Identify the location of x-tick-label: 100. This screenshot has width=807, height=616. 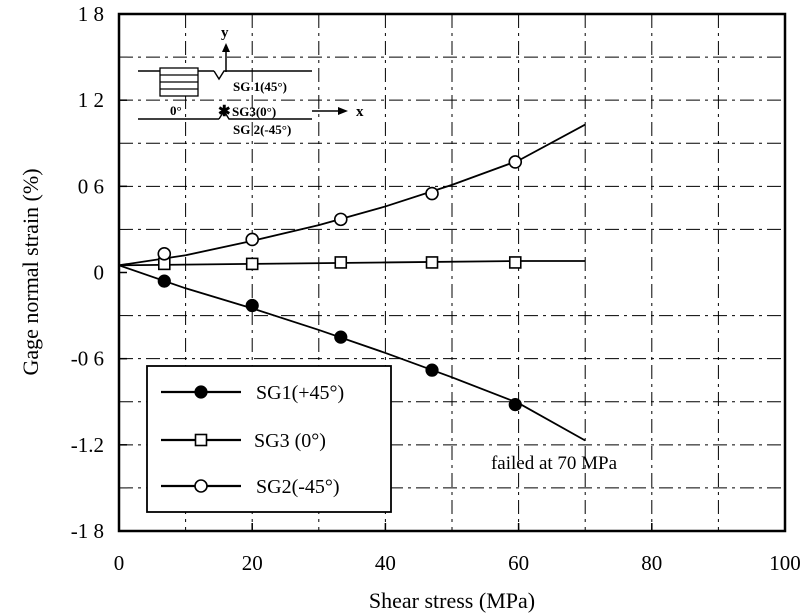
(785, 563).